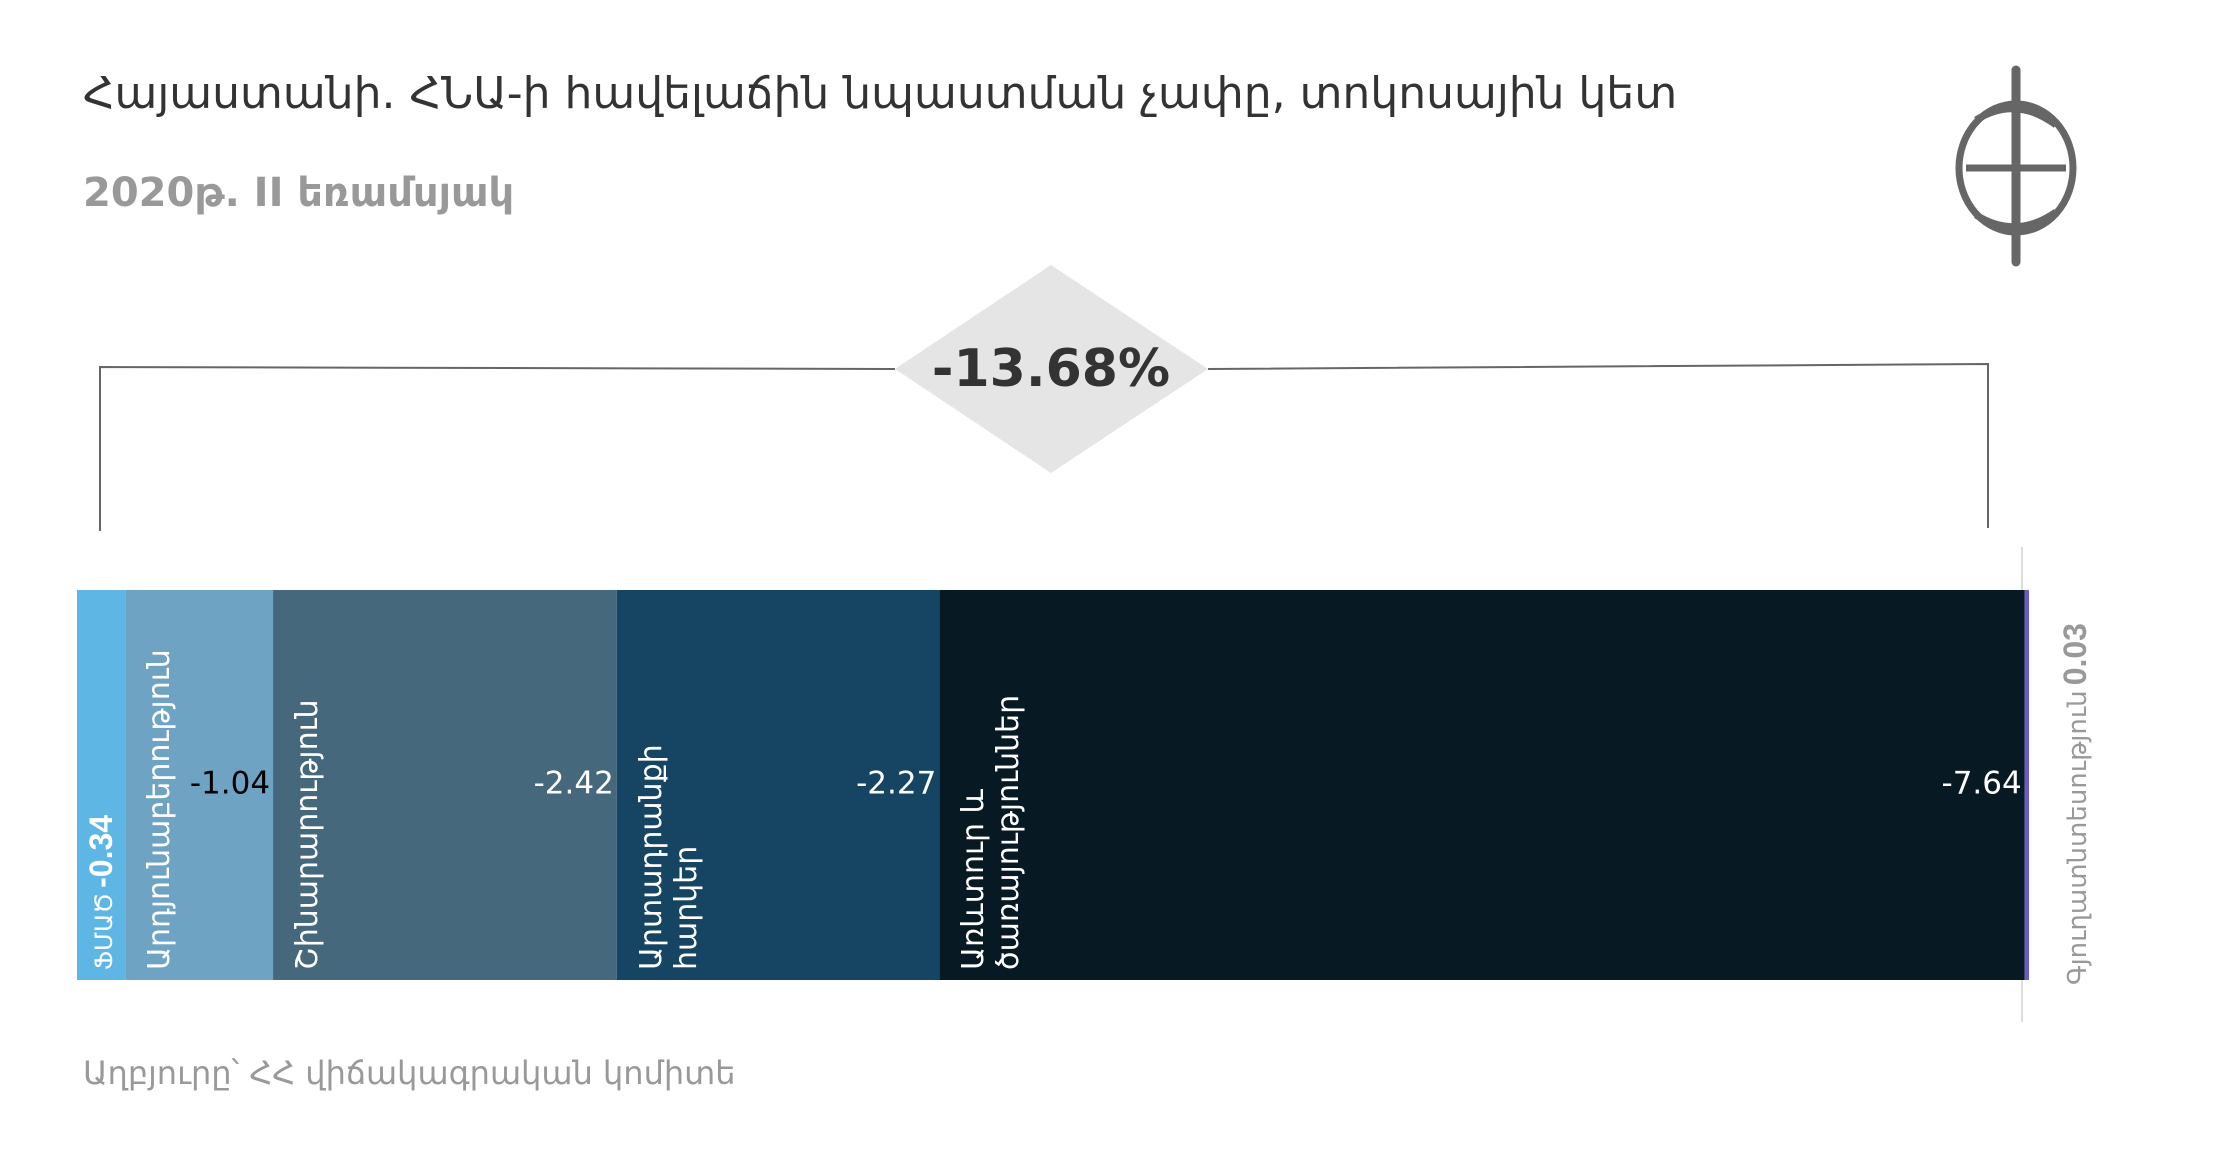  What do you see at coordinates (2075, 654) in the screenshot?
I see `value-label: 0.03` at bounding box center [2075, 654].